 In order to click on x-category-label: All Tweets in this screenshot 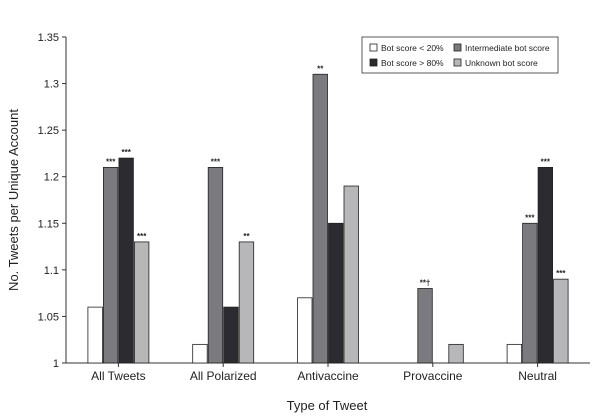, I will do `click(118, 376)`.